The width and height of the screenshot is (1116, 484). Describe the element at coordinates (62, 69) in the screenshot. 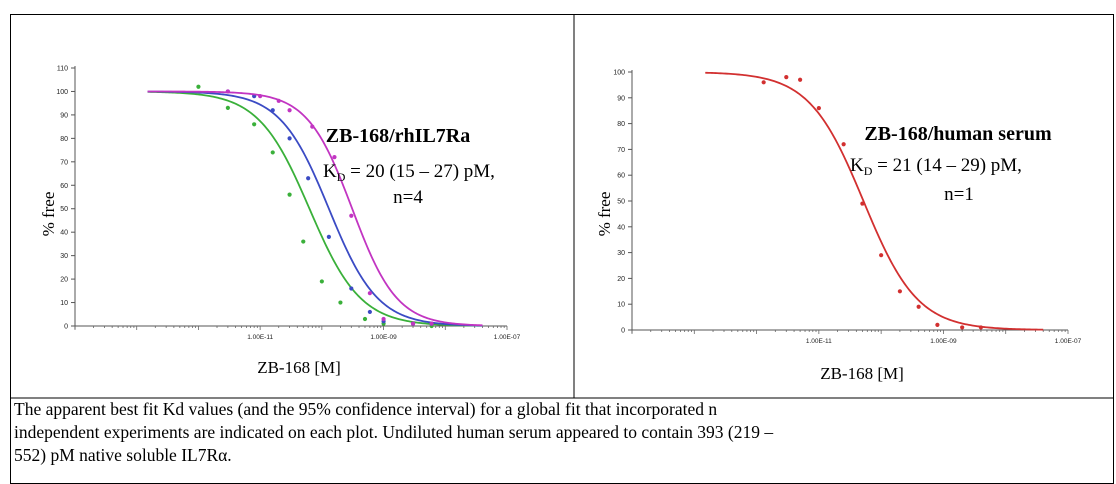

I see `y-tick-label: 110` at that location.